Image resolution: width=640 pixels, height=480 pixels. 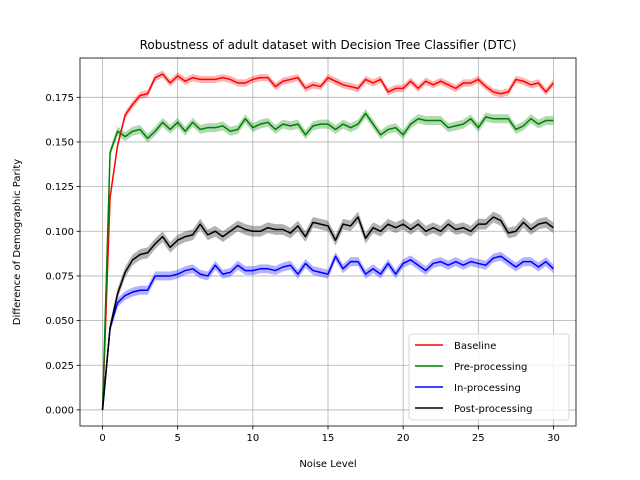 I want to click on x-tick-label: 20, so click(x=403, y=438).